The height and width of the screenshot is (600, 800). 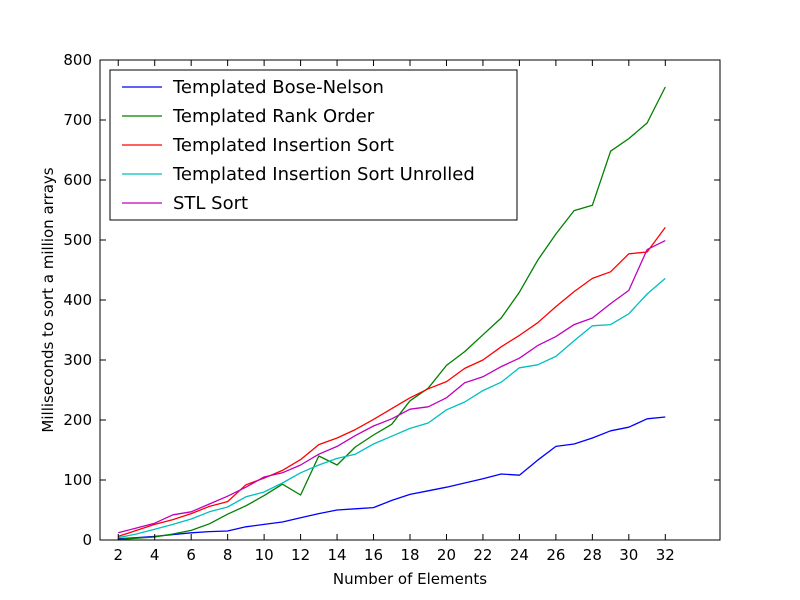 I want to click on y-axis-label: Milliseconds to sort a million arrays, so click(x=48, y=299).